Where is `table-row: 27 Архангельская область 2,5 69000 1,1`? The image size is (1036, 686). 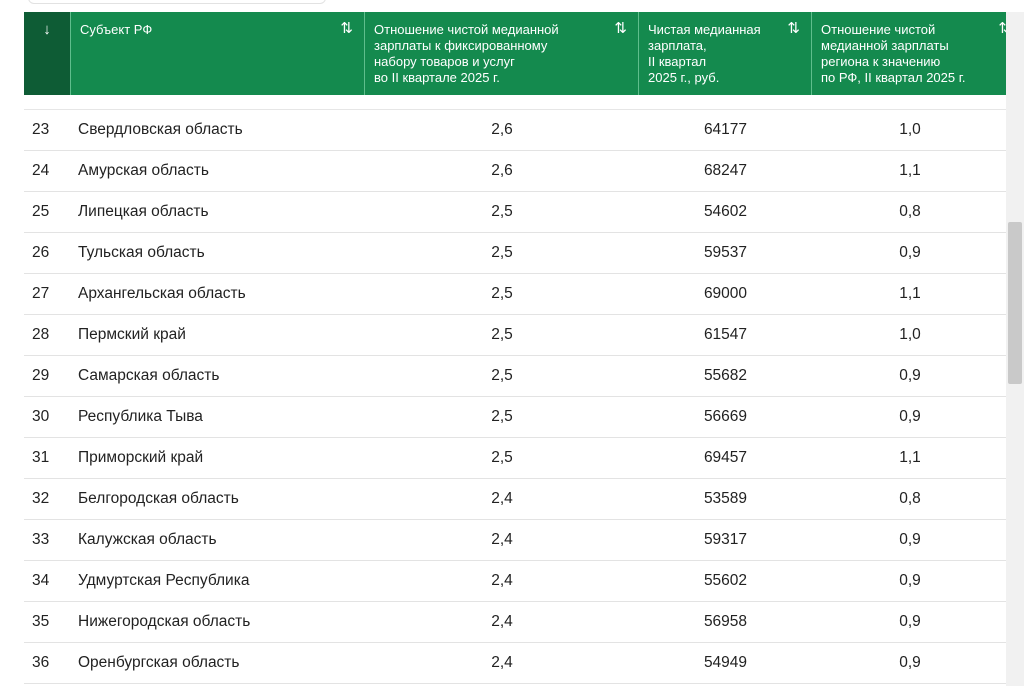 table-row: 27 Архангельская область 2,5 69000 1,1 is located at coordinates (516, 294).